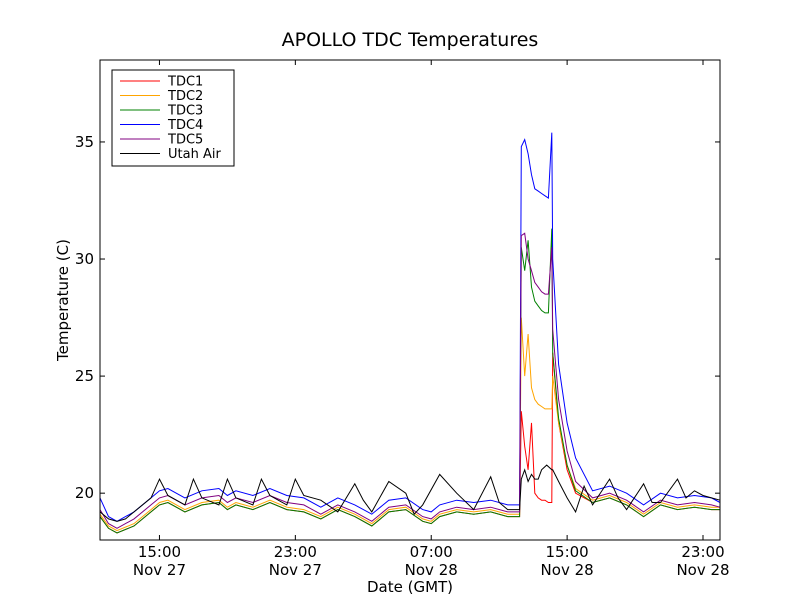  Describe the element at coordinates (194, 154) in the screenshot. I see `legend-label-utah-air: Utah Air` at that location.